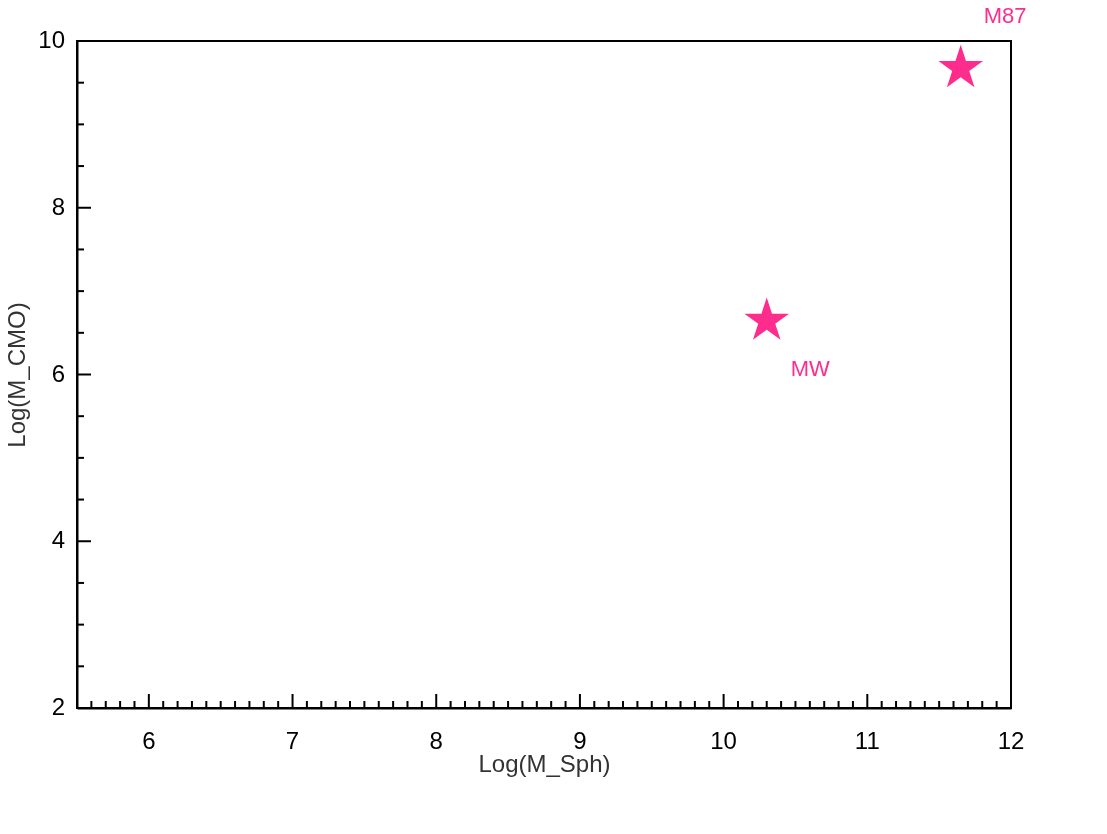 Image resolution: width=1107 pixels, height=834 pixels. Describe the element at coordinates (58, 206) in the screenshot. I see `y-tick-label: 8` at that location.